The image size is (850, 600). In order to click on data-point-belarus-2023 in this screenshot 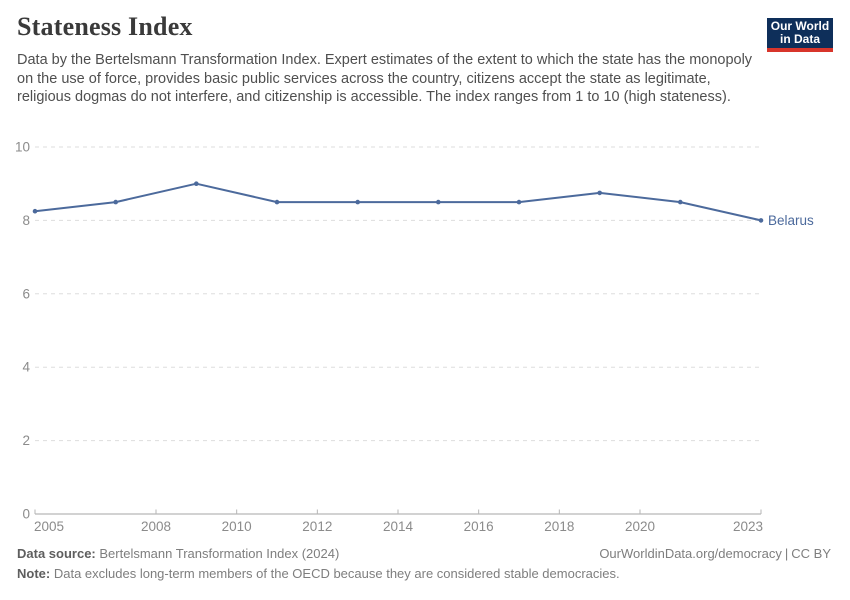, I will do `click(761, 220)`.